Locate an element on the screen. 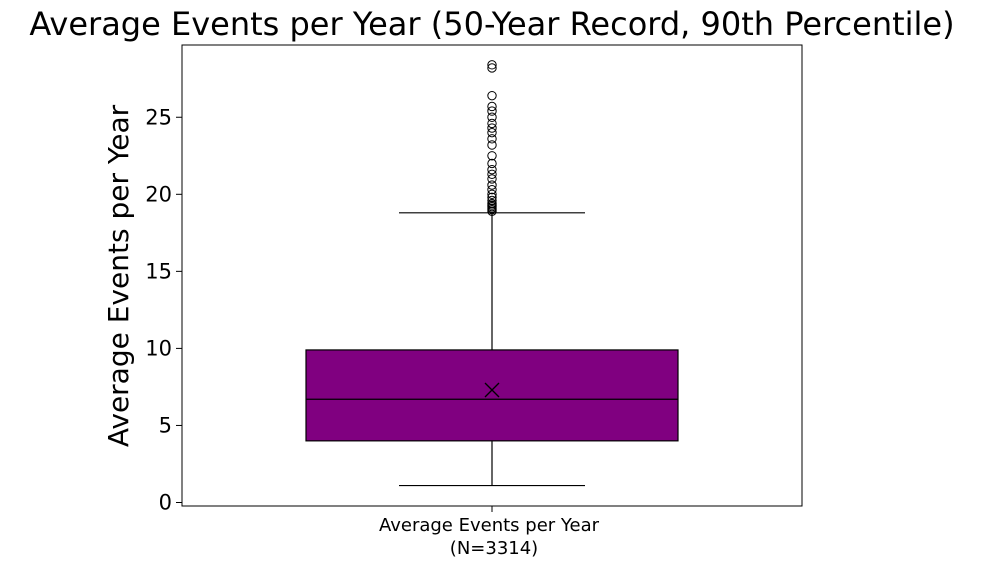 This screenshot has height=567, width=984. interquartile-box is located at coordinates (492, 395).